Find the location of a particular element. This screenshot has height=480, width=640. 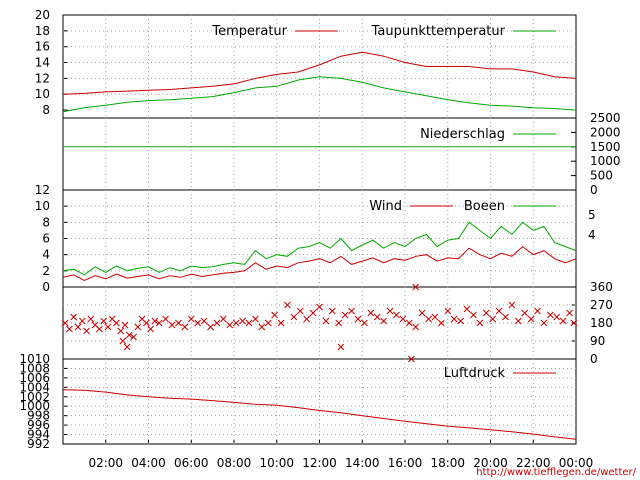

legend-wind-label: Wind is located at coordinates (385, 206).